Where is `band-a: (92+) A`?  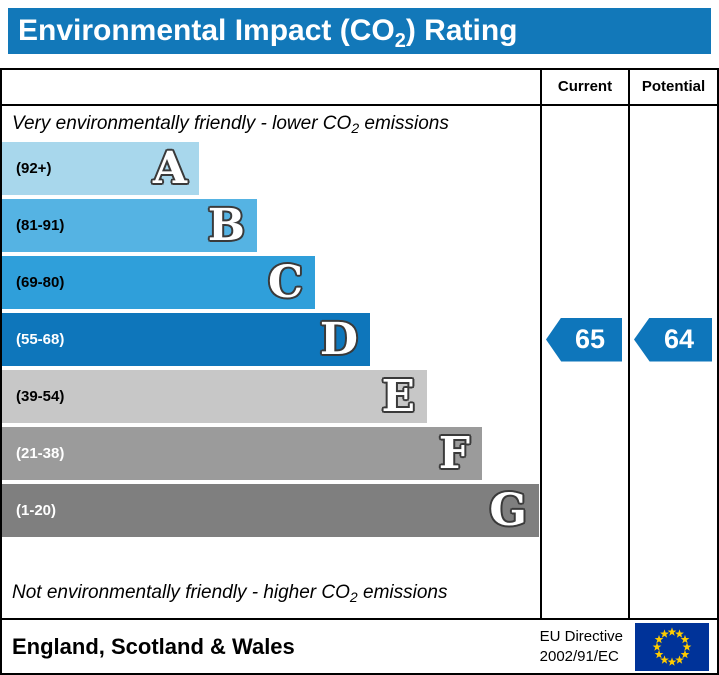
band-a: (92+) A is located at coordinates (100, 168).